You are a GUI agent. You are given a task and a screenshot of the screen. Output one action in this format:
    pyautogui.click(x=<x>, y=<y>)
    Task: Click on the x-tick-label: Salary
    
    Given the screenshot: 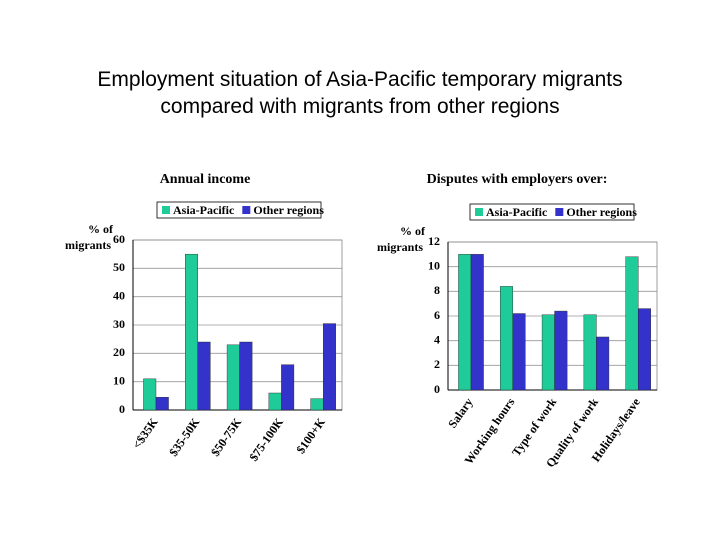 What is the action you would take?
    pyautogui.click(x=460, y=412)
    